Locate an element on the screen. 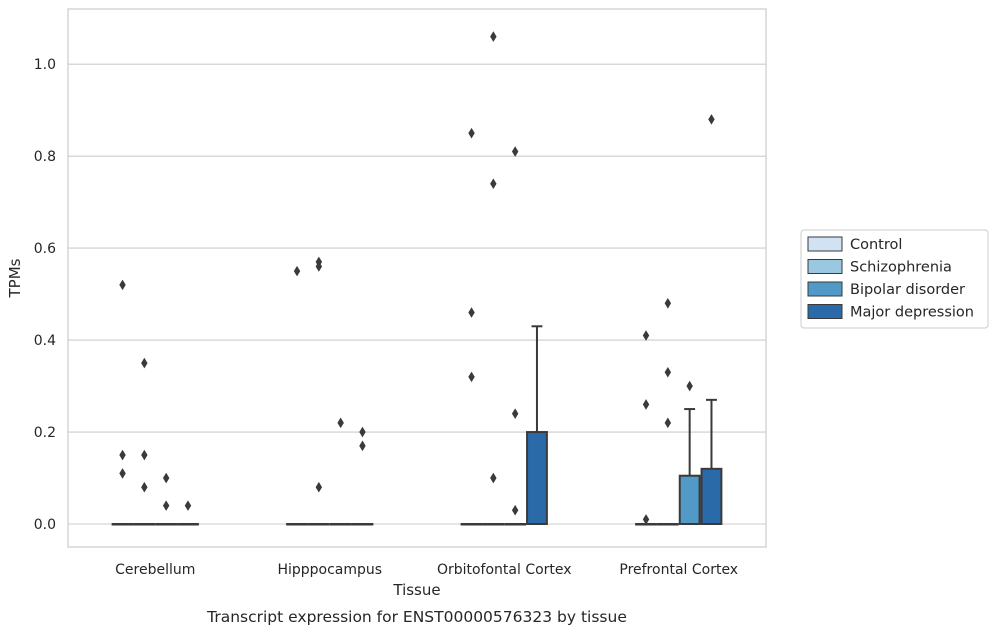 The width and height of the screenshot is (997, 634). legend-label: Schizophrenia is located at coordinates (901, 268).